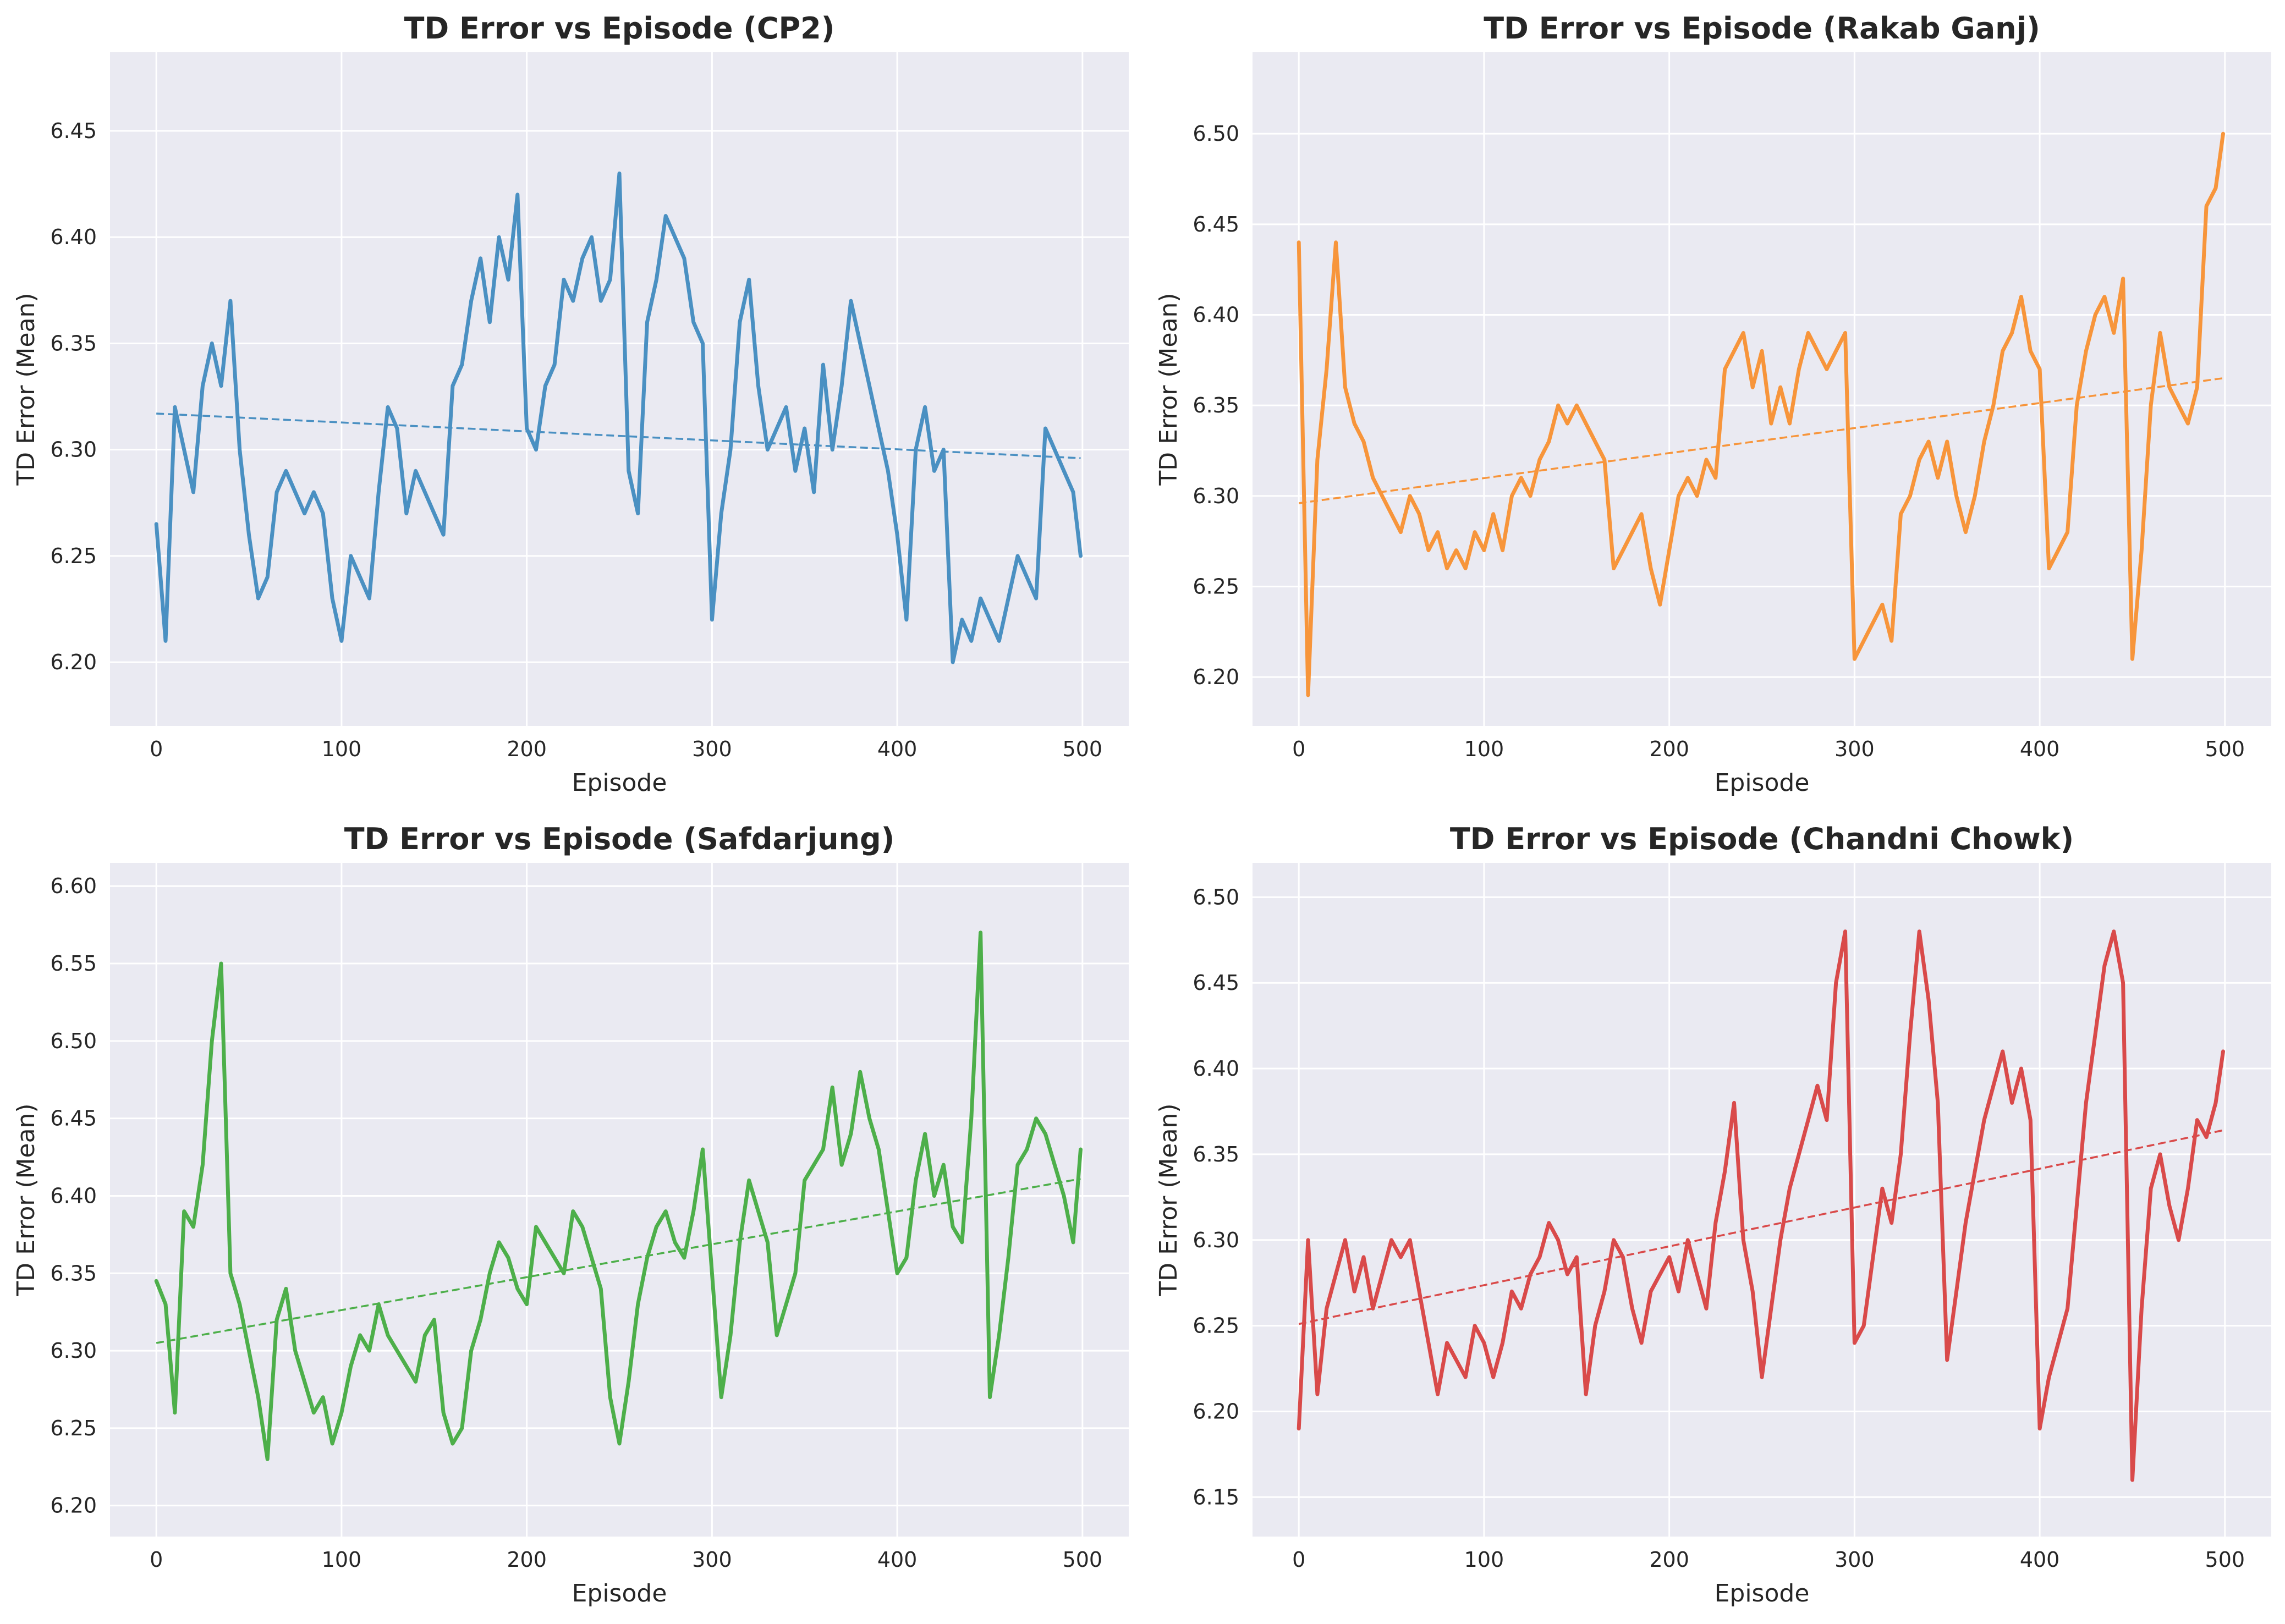  I want to click on chart-title: TD Error vs Episode (CP2), so click(619, 28).